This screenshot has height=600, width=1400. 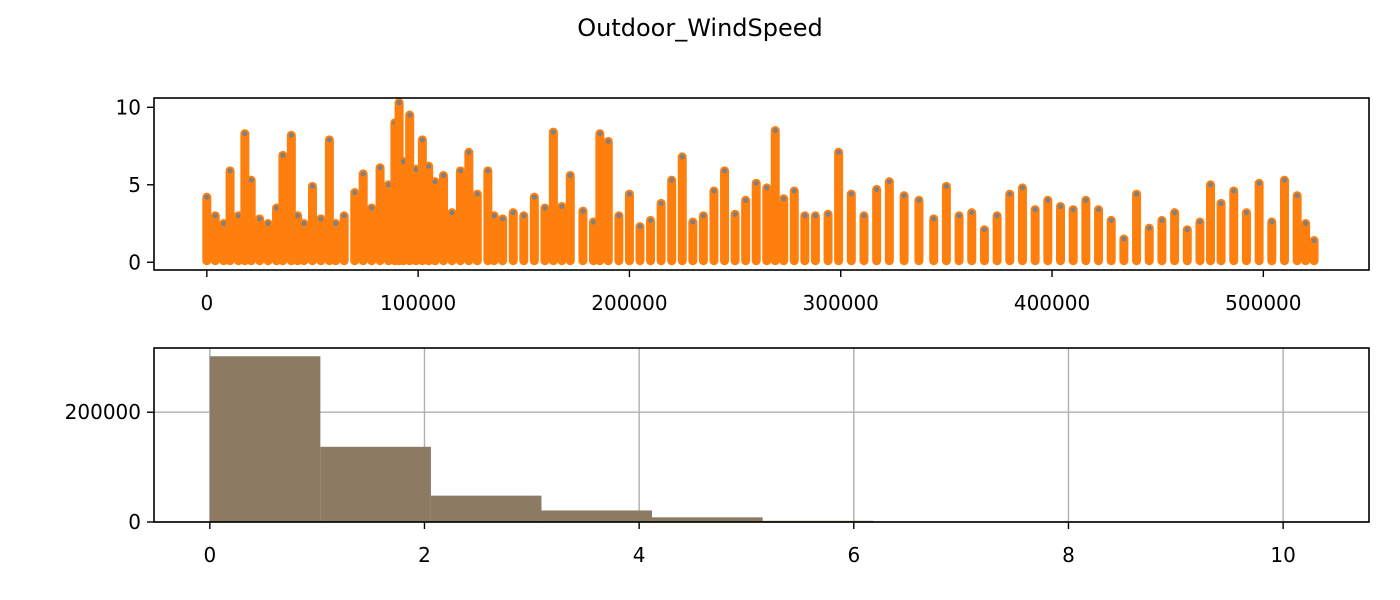 I want to click on x-tick-label: 8, so click(x=1068, y=555).